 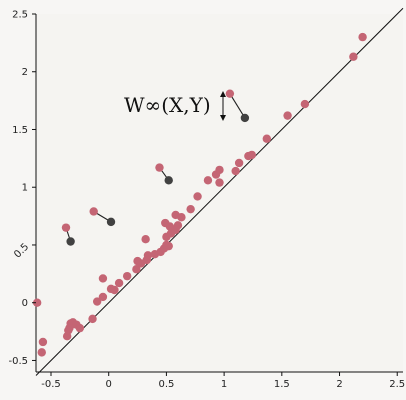 I want to click on annotation: W∞(X,Y), so click(x=175, y=106).